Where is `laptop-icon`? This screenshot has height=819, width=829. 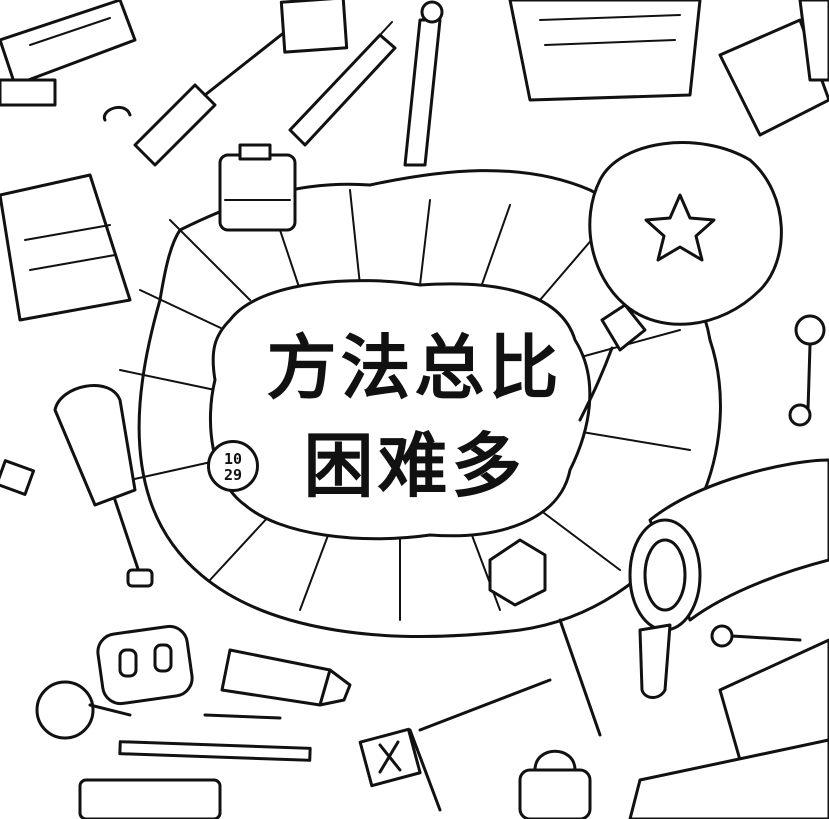 laptop-icon is located at coordinates (605, 51).